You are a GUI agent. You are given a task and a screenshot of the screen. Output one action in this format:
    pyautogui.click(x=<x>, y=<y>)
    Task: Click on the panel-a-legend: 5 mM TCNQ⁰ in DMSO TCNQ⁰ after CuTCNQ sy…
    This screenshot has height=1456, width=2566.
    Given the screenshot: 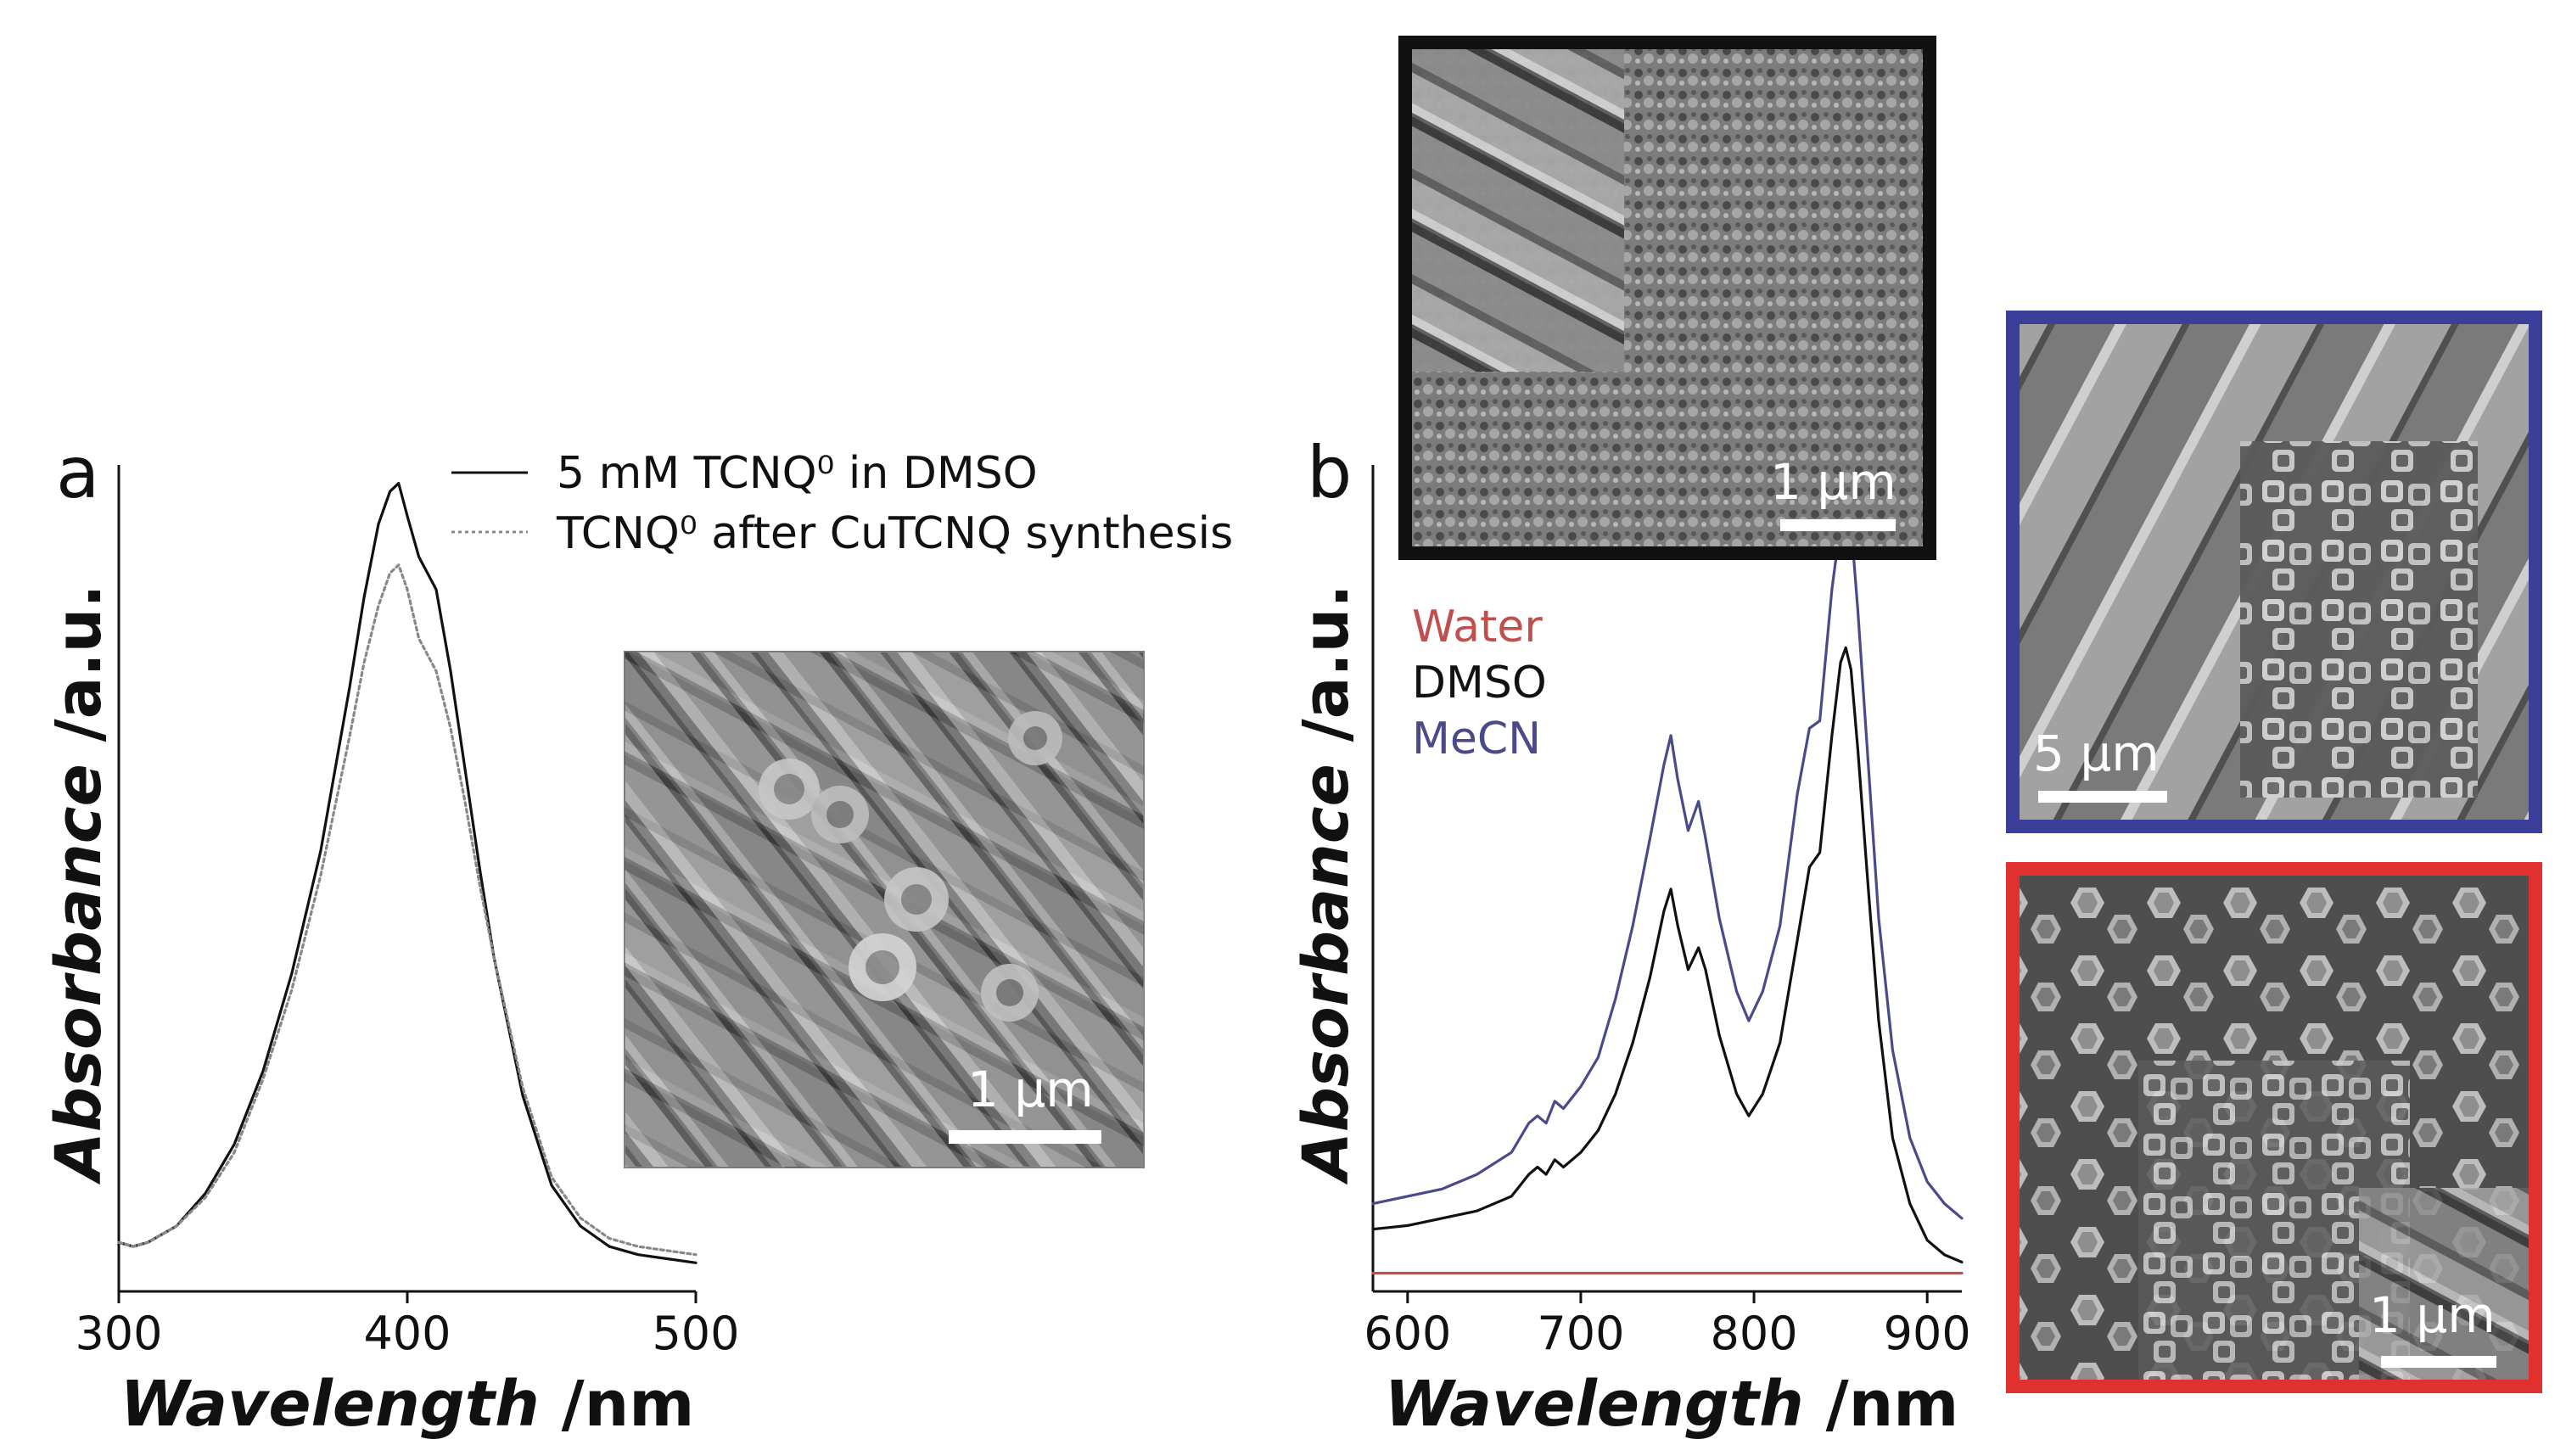 What is the action you would take?
    pyautogui.click(x=842, y=504)
    